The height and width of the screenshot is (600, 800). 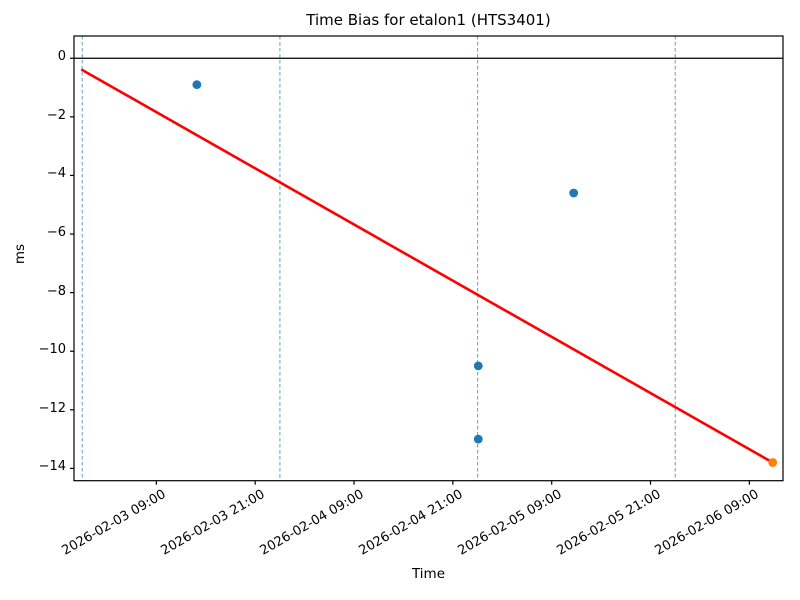 I want to click on x-axis-label: Time, so click(x=428, y=574).